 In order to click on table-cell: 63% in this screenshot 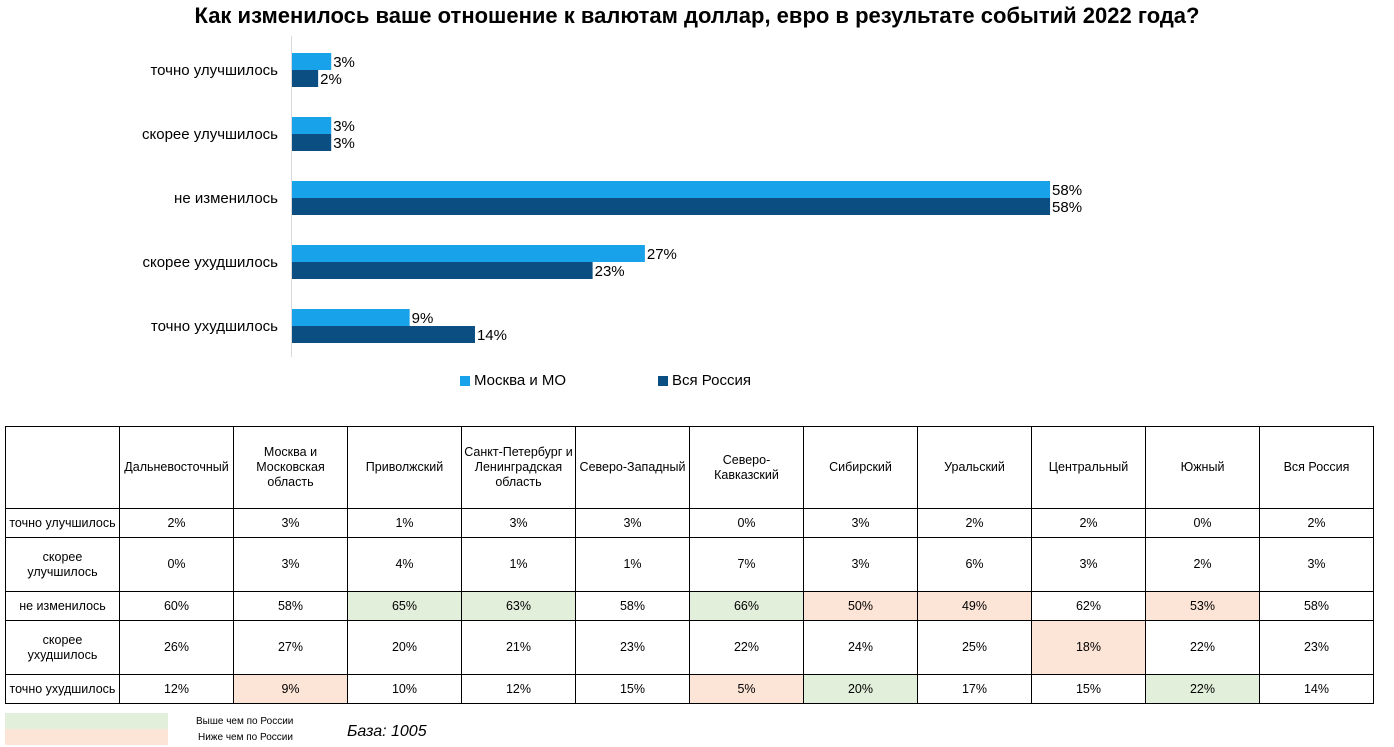, I will do `click(518, 606)`.